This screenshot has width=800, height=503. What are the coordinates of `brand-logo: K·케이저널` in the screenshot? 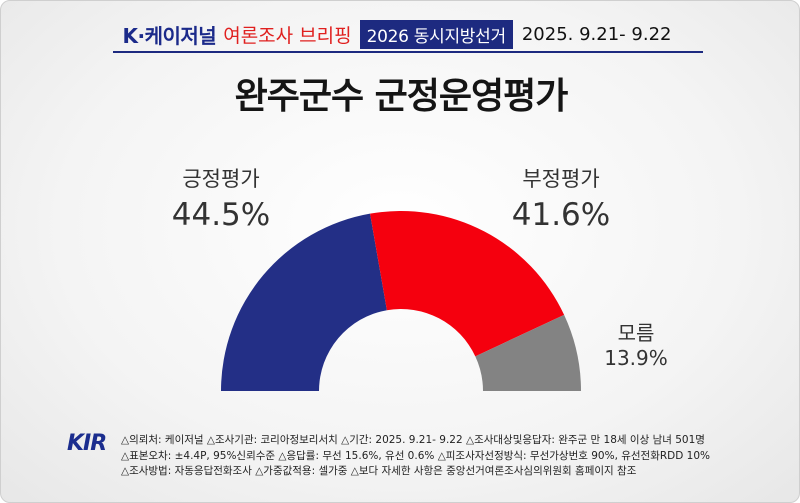 It's located at (169, 35).